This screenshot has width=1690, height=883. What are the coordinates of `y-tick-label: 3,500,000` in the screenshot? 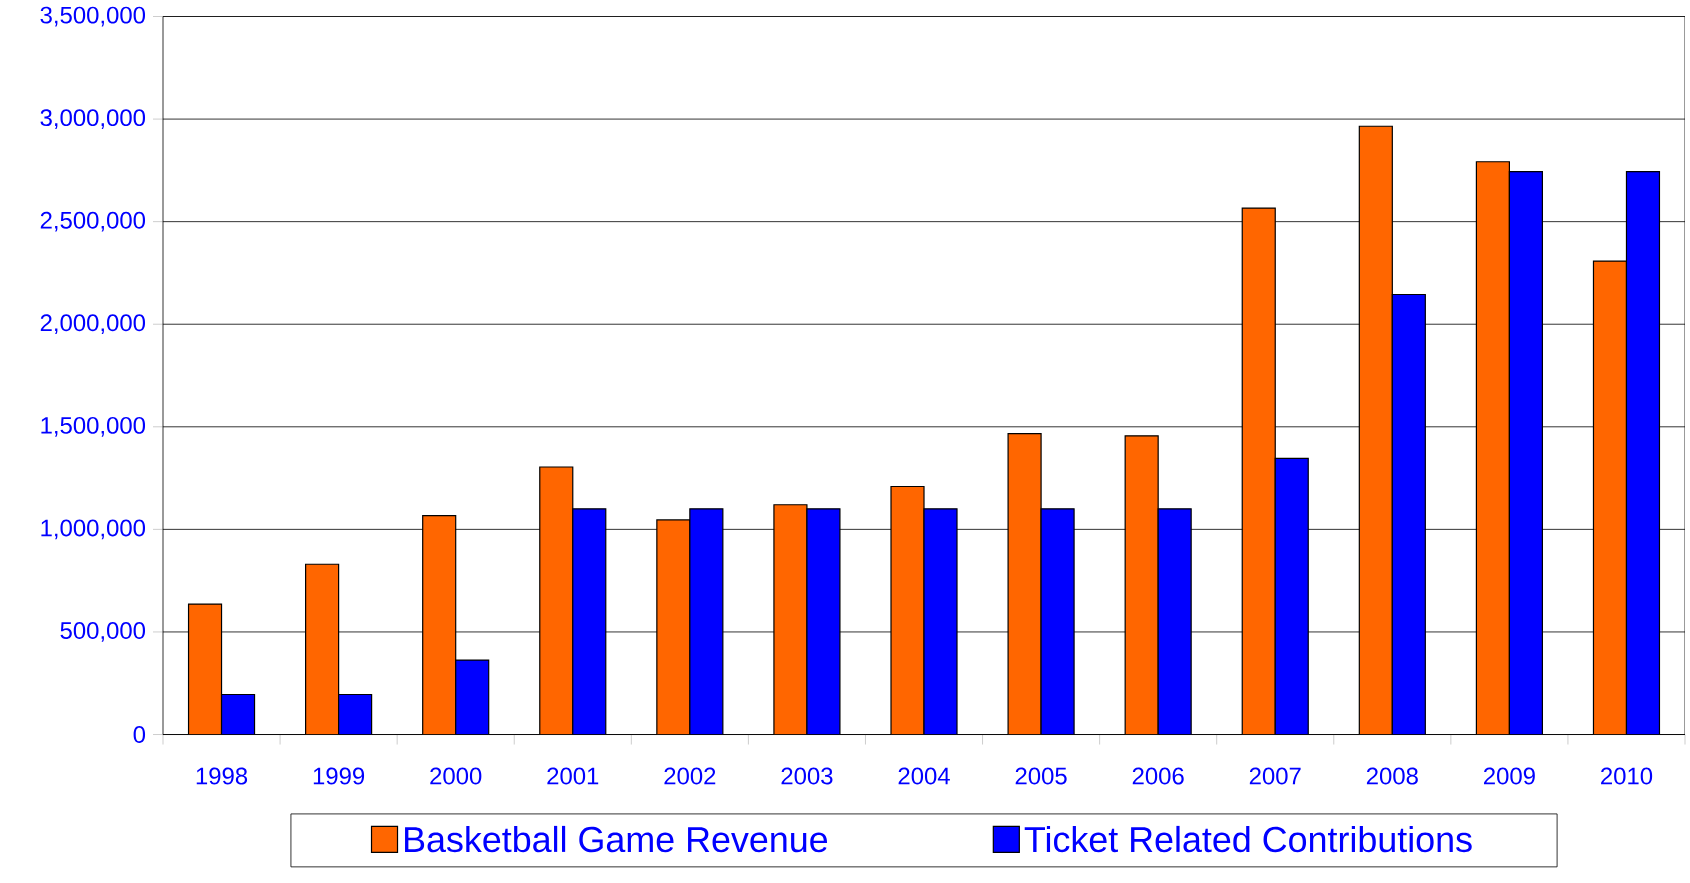 It's located at (93, 16).